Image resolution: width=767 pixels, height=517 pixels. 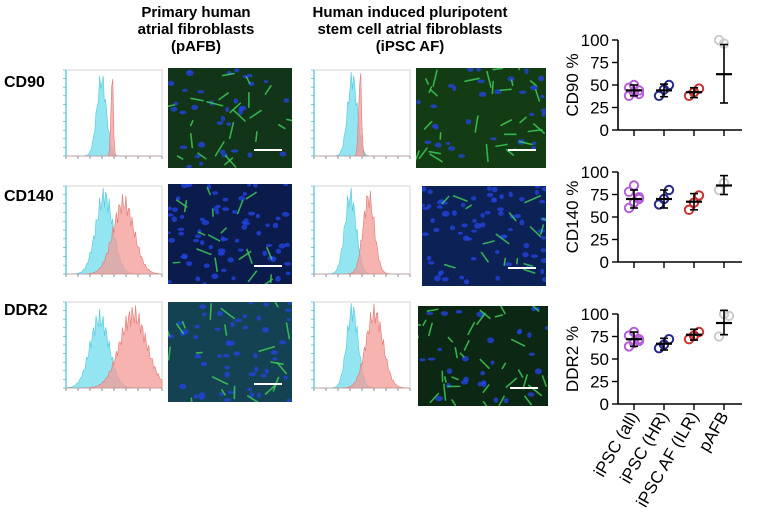 What do you see at coordinates (714, 432) in the screenshot?
I see `x-category-label: pAFB` at bounding box center [714, 432].